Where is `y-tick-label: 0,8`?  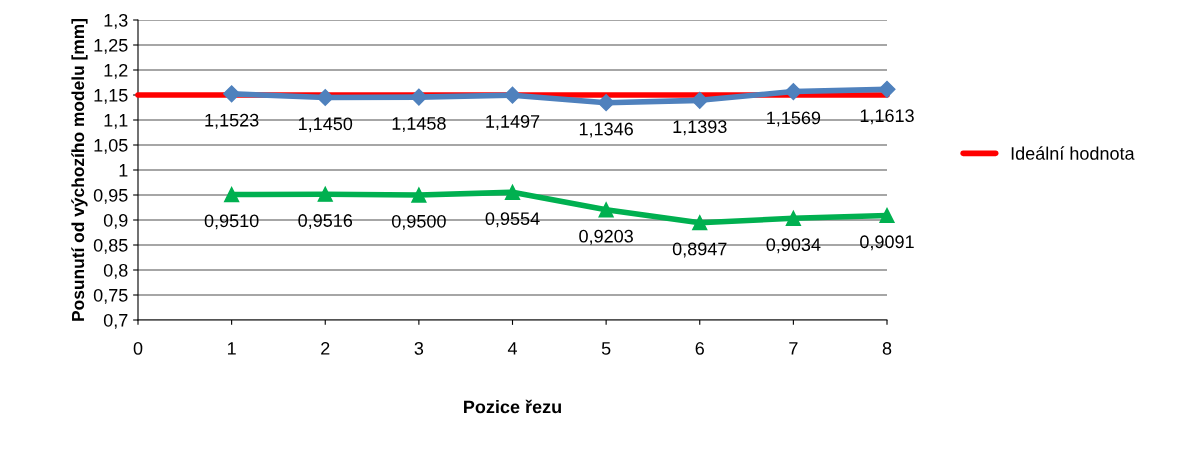 y-tick-label: 0,8 is located at coordinates (115, 271).